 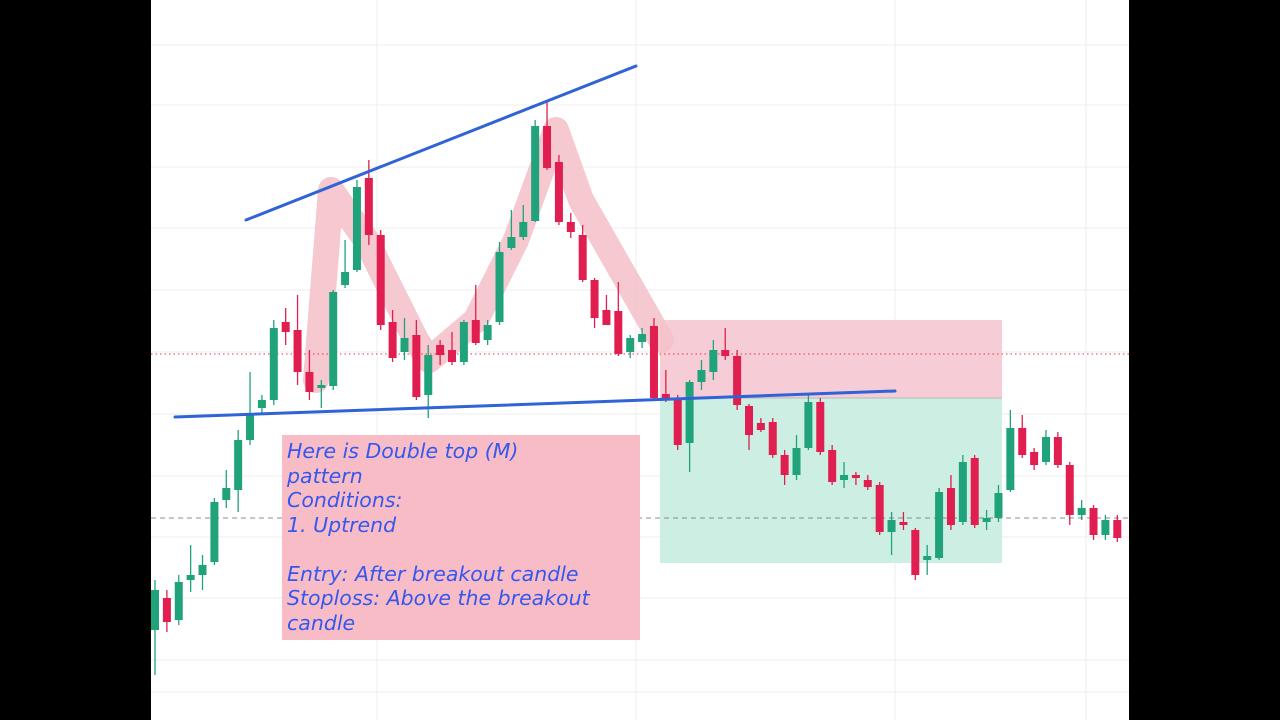 What do you see at coordinates (342, 524) in the screenshot?
I see `note-line-uptrend: 1. Uptrend` at bounding box center [342, 524].